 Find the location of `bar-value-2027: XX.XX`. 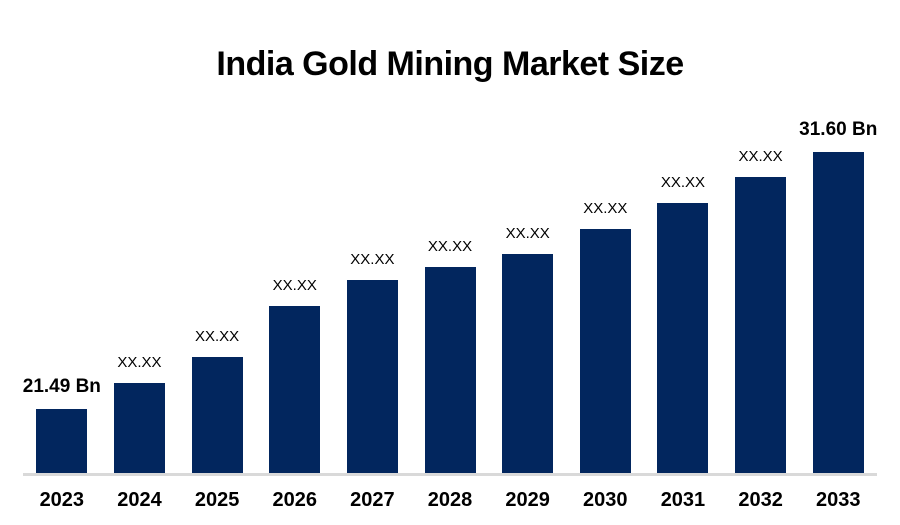

bar-value-2027: XX.XX is located at coordinates (372, 259).